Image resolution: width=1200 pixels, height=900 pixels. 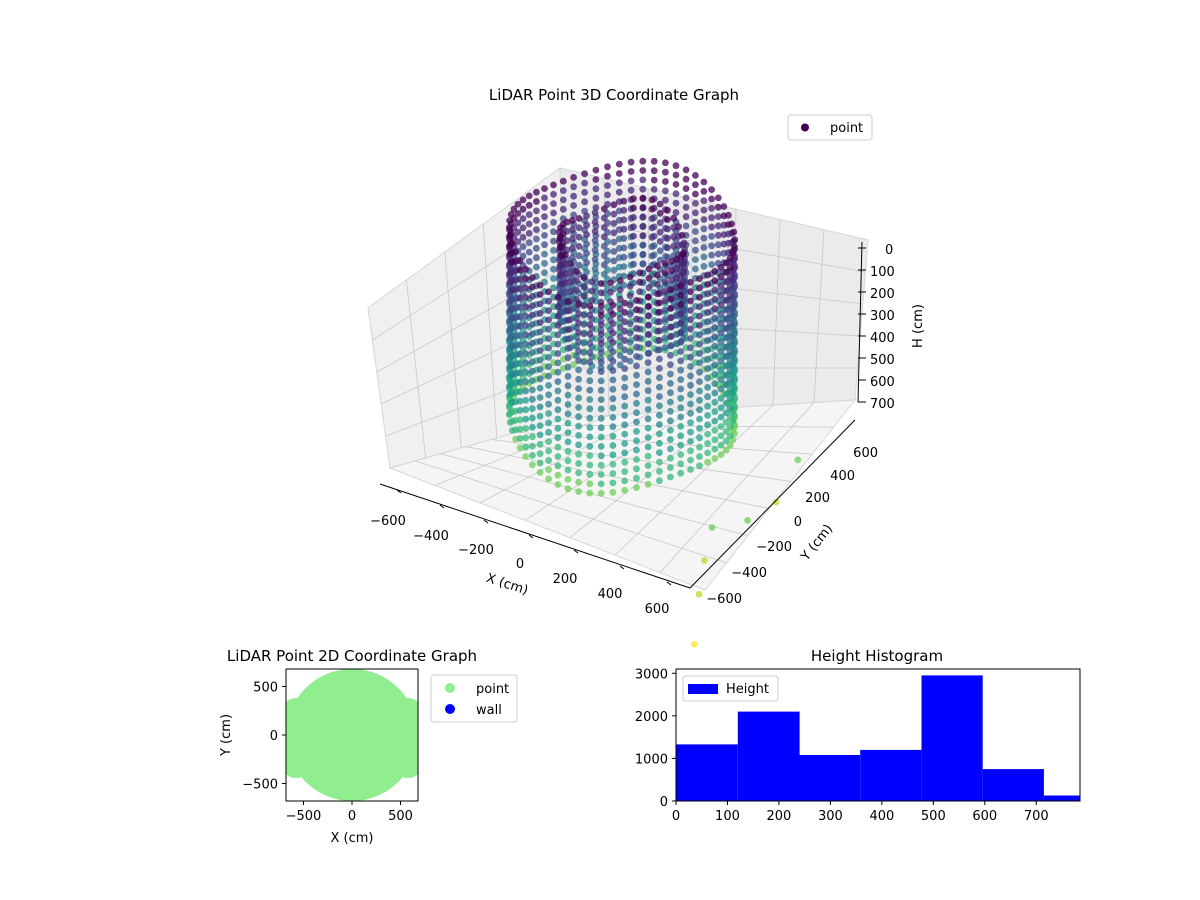 What do you see at coordinates (876, 316) in the screenshot?
I see `z-tick: 300` at bounding box center [876, 316].